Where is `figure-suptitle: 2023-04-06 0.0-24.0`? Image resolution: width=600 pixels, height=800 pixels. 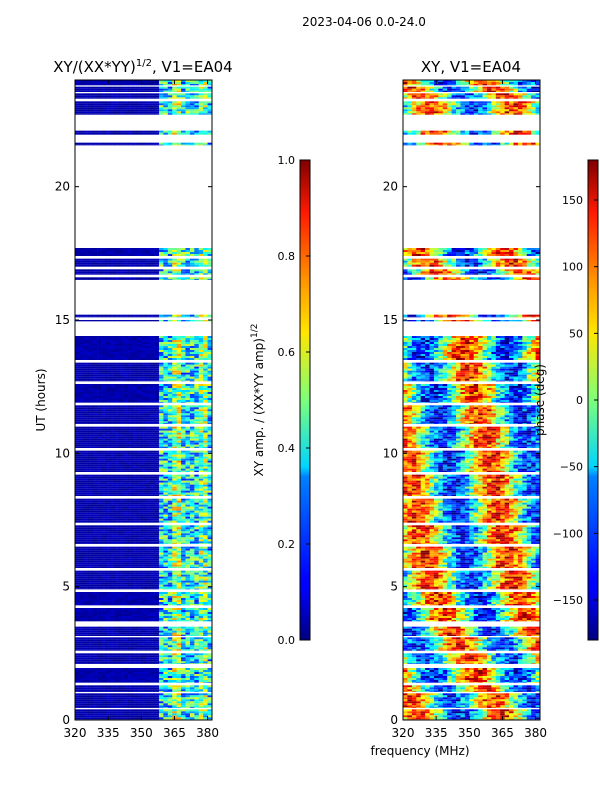
figure-suptitle: 2023-04-06 0.0-24.0 is located at coordinates (364, 22).